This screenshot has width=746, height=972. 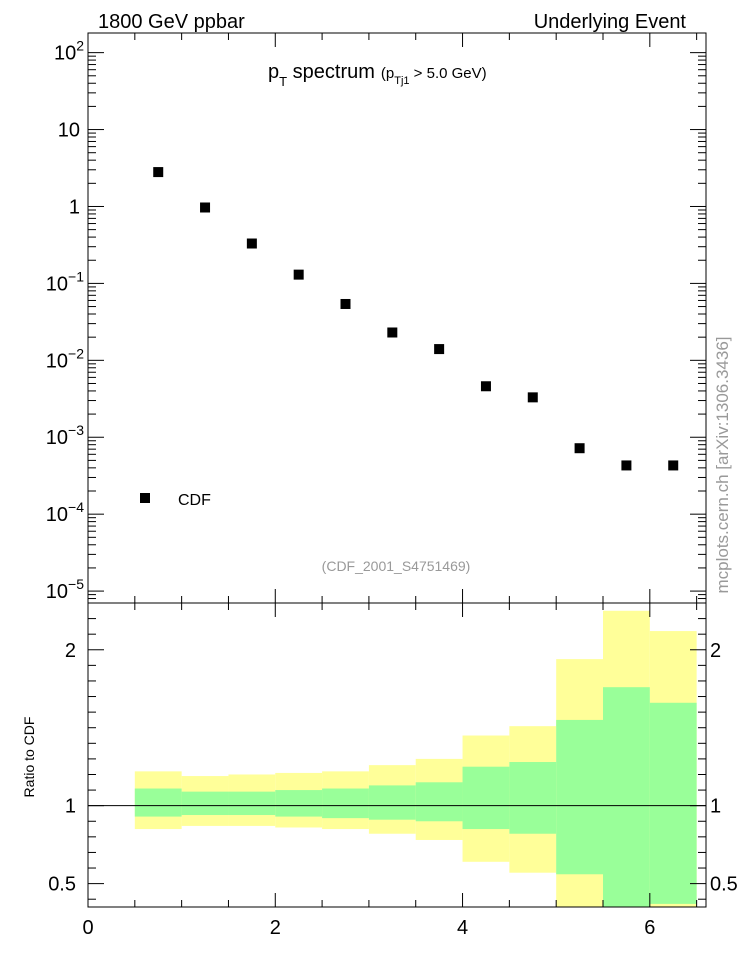 I want to click on main-y-tick-label: 10, so click(x=69, y=131).